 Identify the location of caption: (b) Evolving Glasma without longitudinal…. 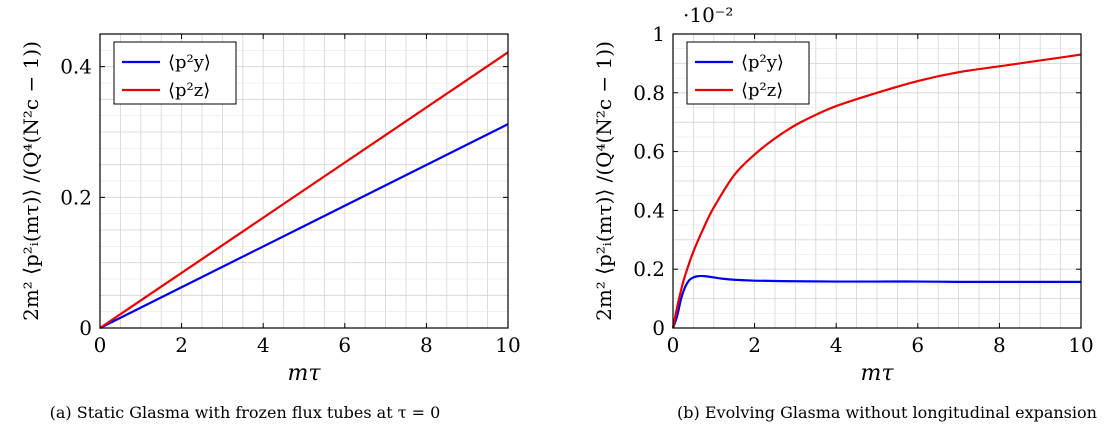
(887, 412).